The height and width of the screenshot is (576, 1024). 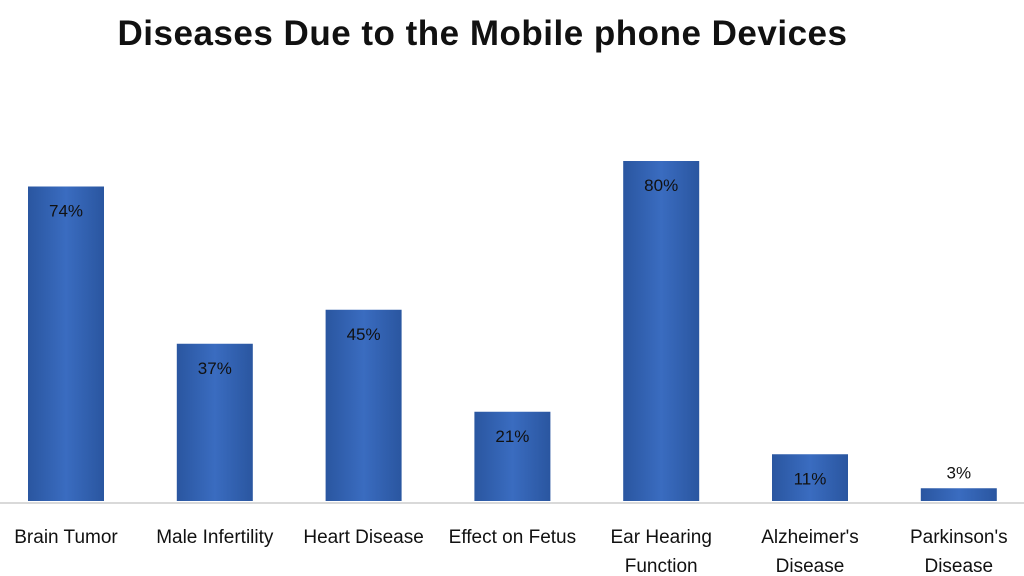 I want to click on x-tick-label: Heart Disease, so click(x=363, y=537).